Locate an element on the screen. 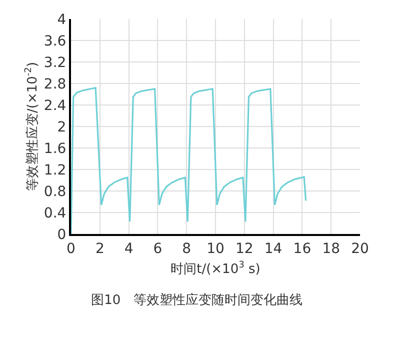  y-tick-label: 3.6 is located at coordinates (55, 41).